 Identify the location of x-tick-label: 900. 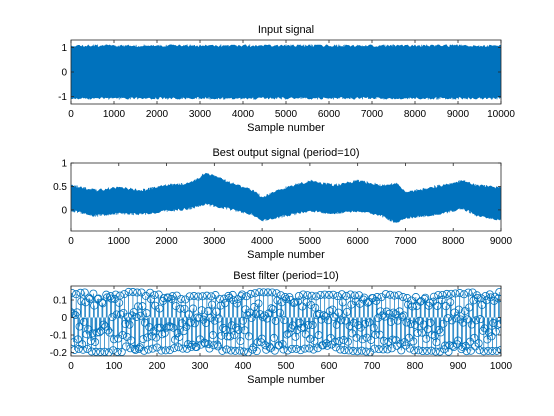
(458, 366).